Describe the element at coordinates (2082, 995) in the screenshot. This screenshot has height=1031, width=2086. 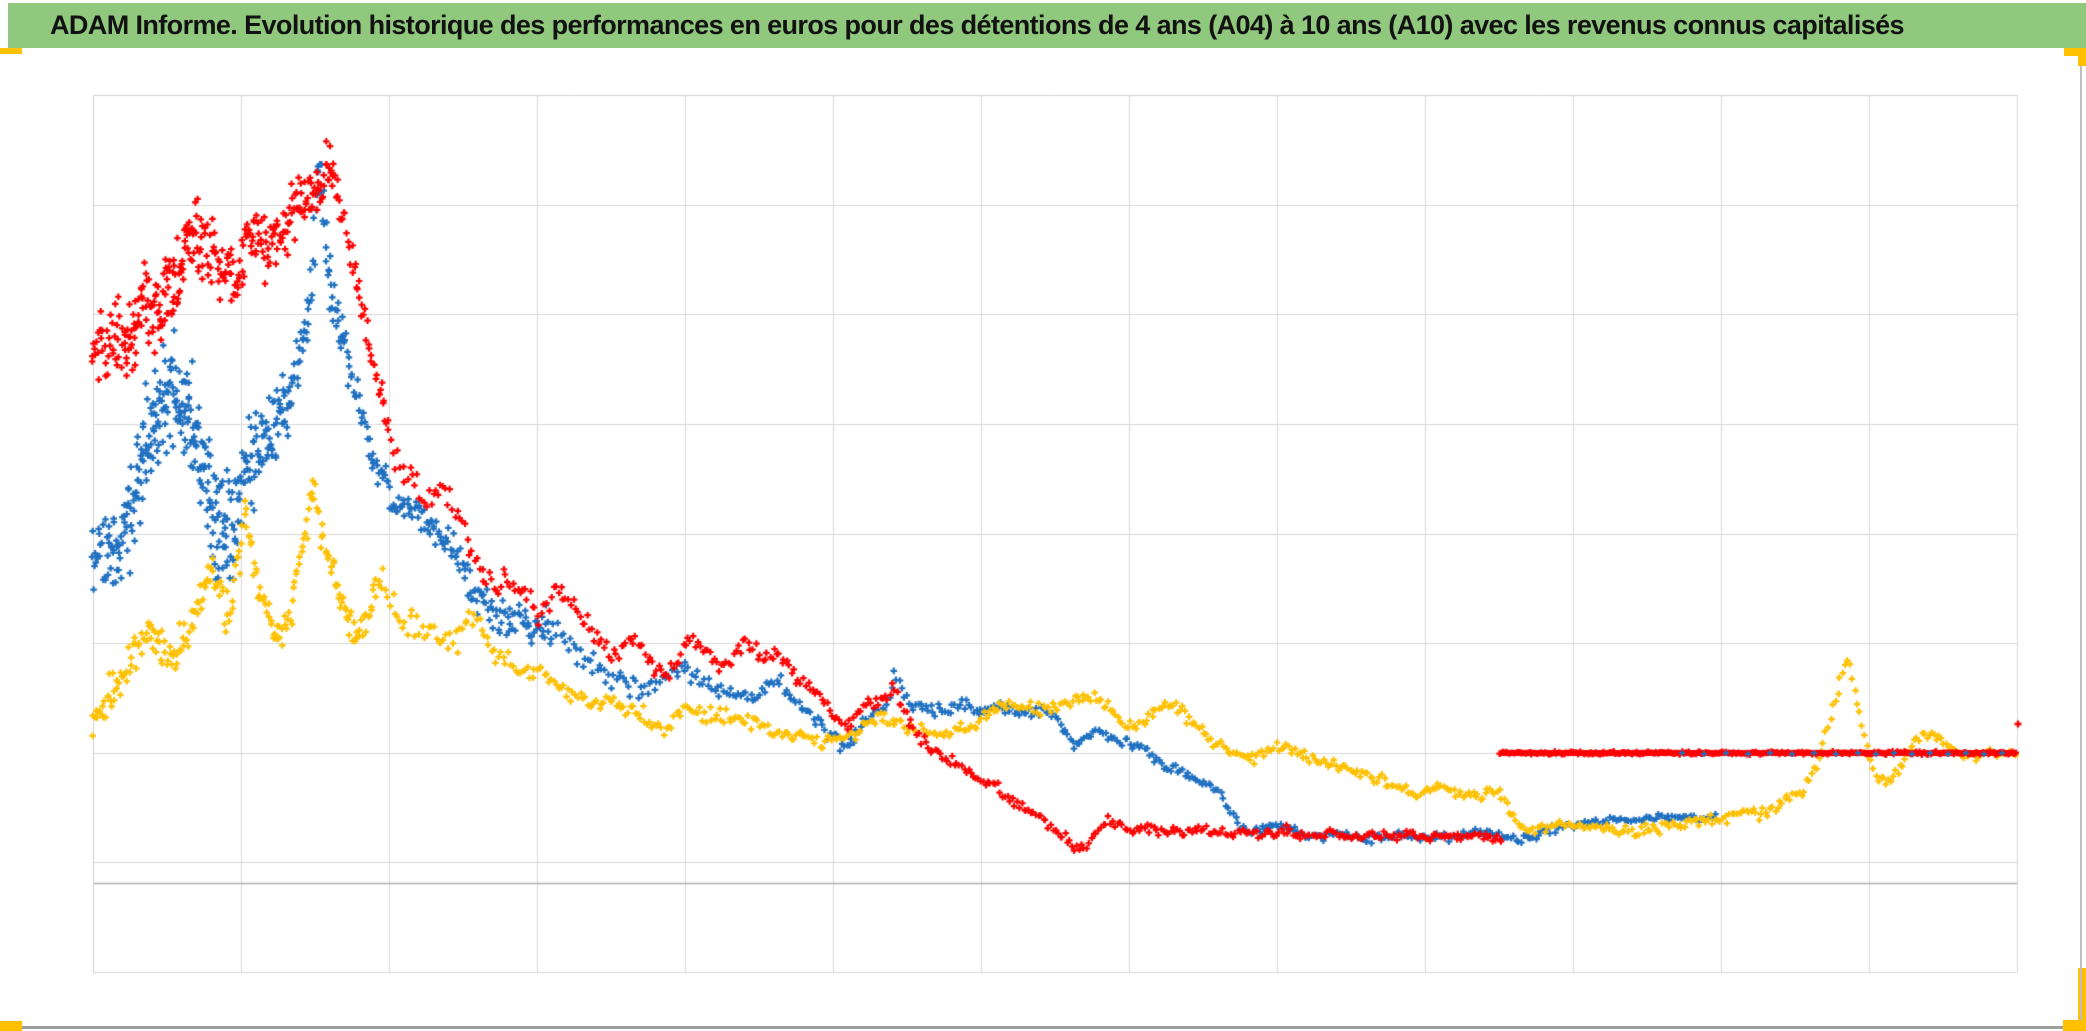
I see `corner-accent-bottom-right-stub` at that location.